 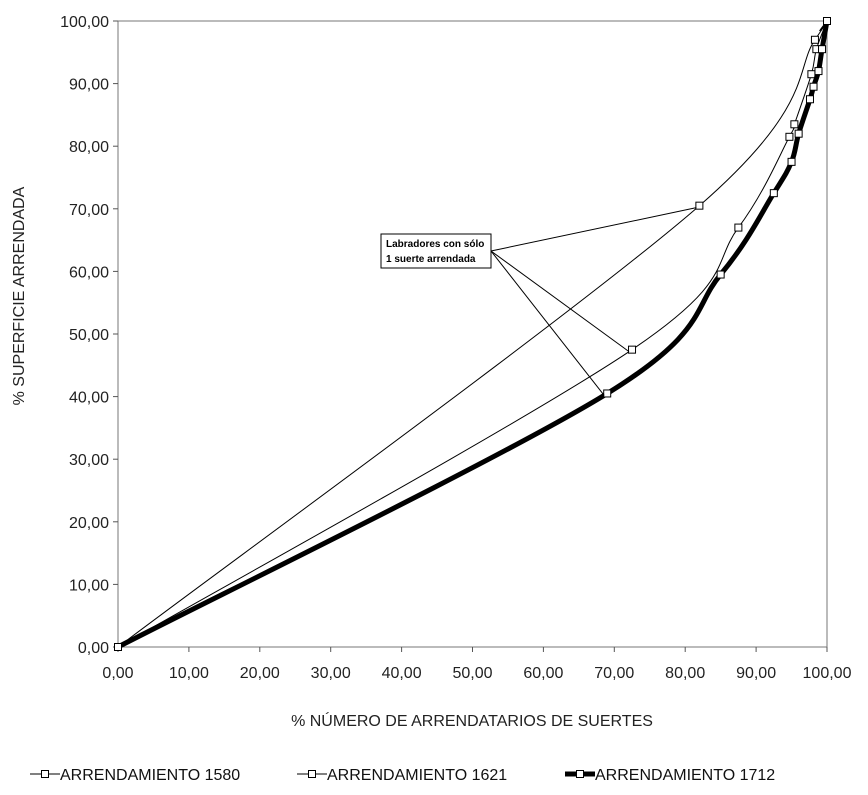 What do you see at coordinates (472, 673) in the screenshot?
I see `x-tick-label: 50,00` at bounding box center [472, 673].